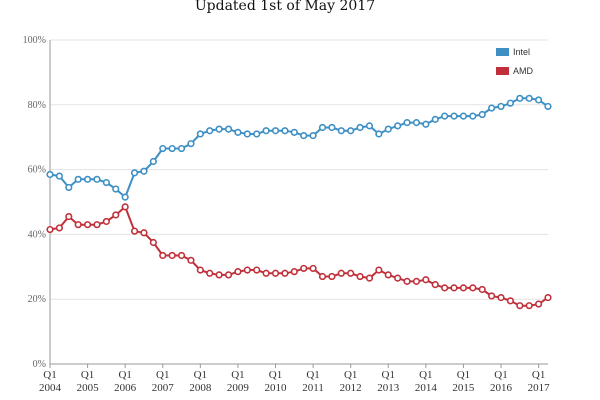  What do you see at coordinates (539, 388) in the screenshot?
I see `x-tick-year-label: 2017` at bounding box center [539, 388].